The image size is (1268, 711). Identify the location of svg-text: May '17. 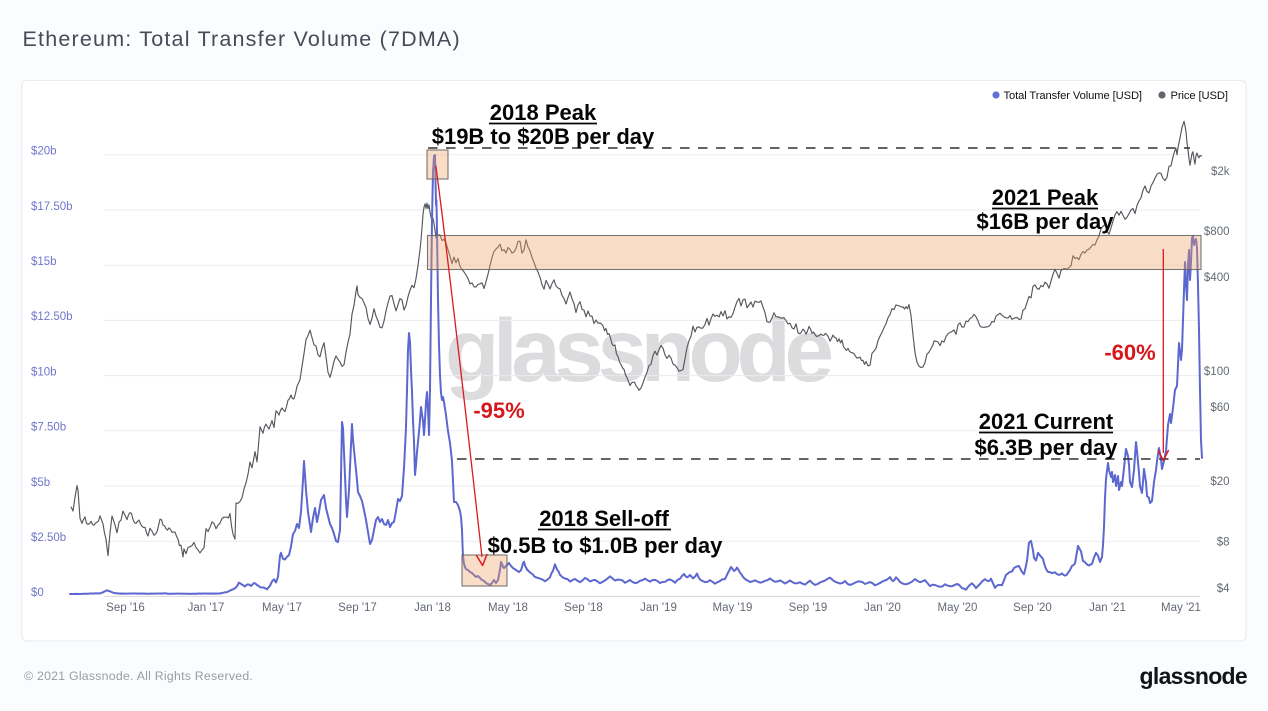
(282, 608).